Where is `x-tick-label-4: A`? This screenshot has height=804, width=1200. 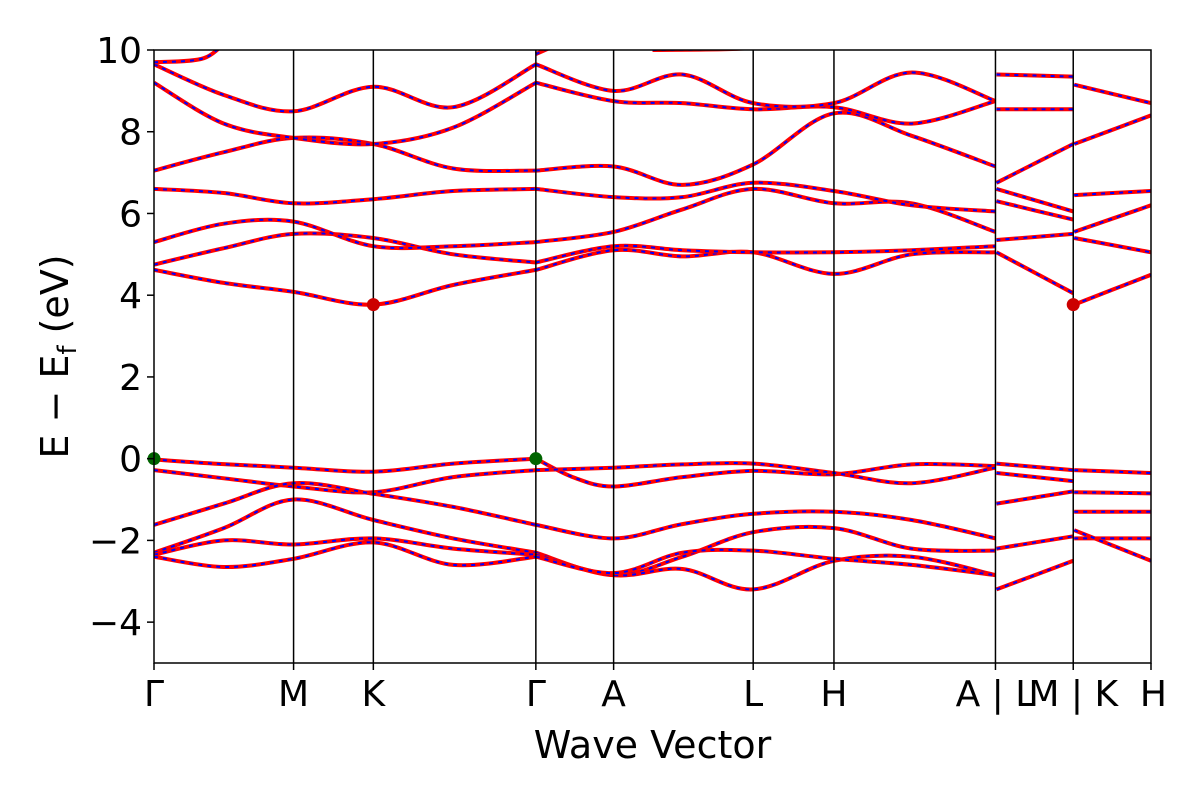 x-tick-label-4: A is located at coordinates (613, 694).